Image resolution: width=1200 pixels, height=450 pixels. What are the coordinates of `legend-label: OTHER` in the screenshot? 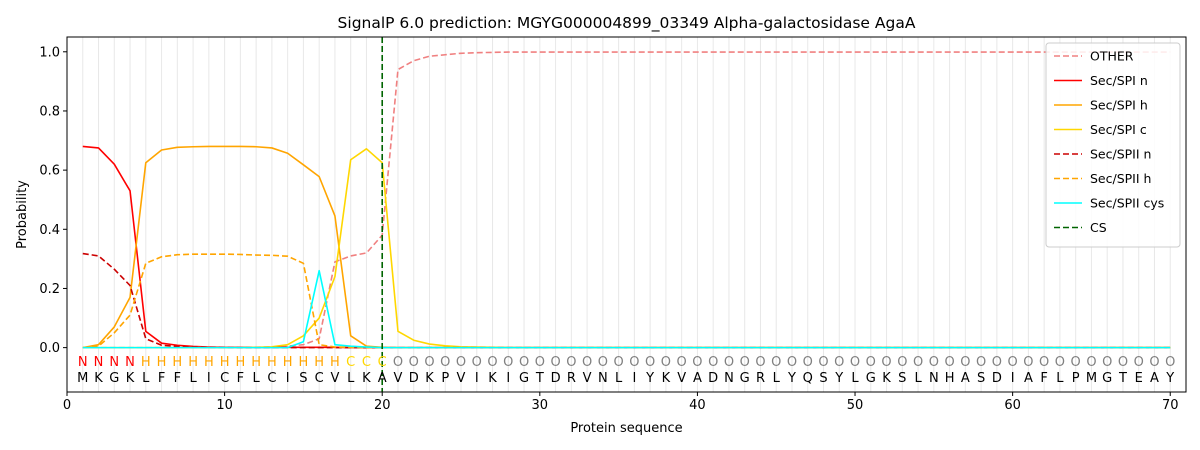 It's located at (1112, 56).